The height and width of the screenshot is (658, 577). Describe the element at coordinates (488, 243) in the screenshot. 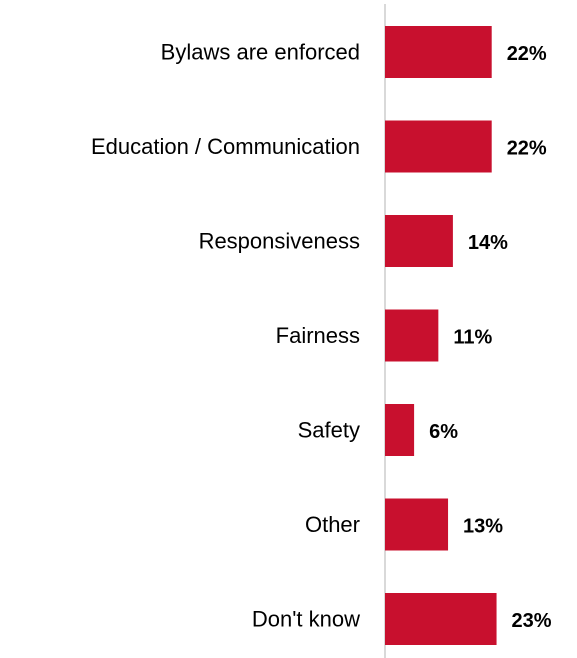

I see `value-label: 14%` at that location.